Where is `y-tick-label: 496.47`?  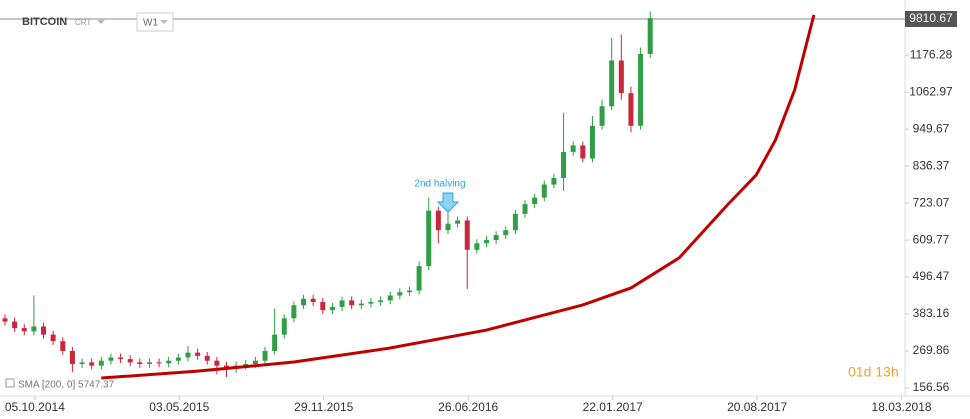
y-tick-label: 496.47 is located at coordinates (931, 276).